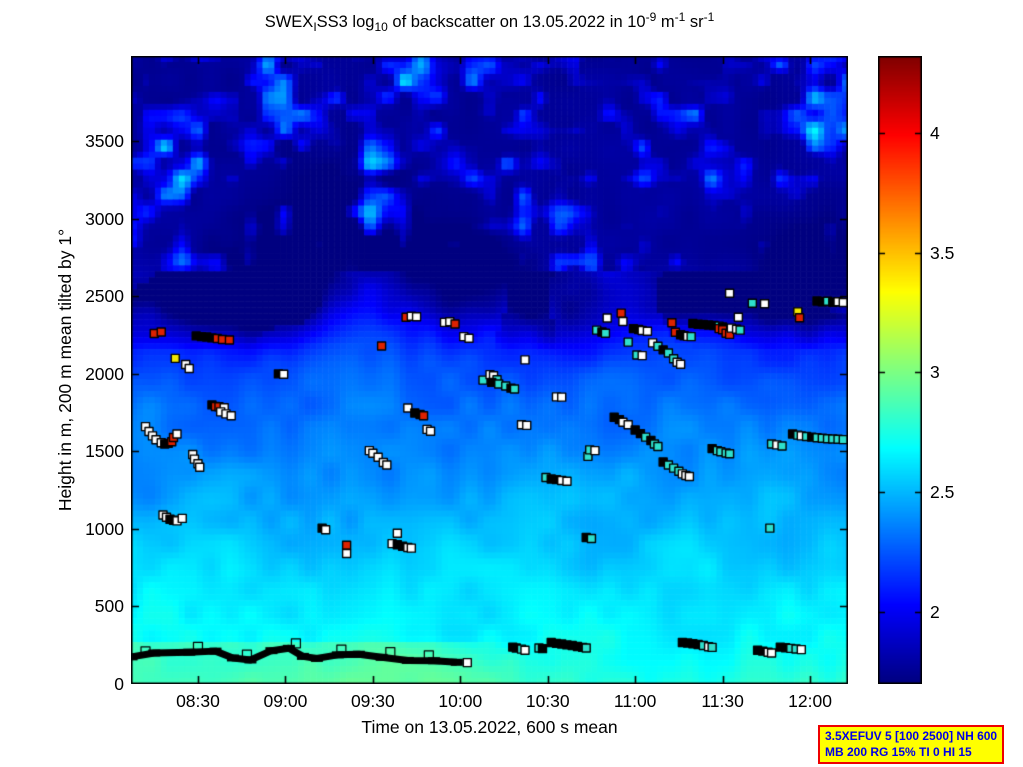  I want to click on colorbar-tick-label: 2, so click(935, 612).